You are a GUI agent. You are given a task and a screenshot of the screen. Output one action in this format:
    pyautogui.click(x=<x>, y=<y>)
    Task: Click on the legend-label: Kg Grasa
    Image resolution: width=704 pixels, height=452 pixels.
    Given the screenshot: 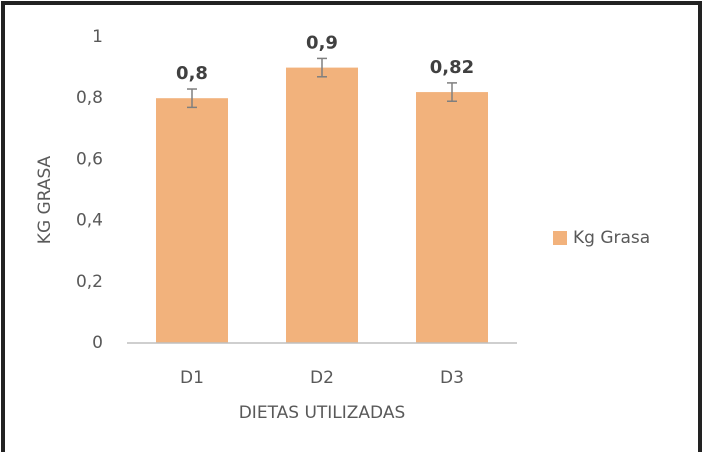 What is the action you would take?
    pyautogui.click(x=611, y=238)
    